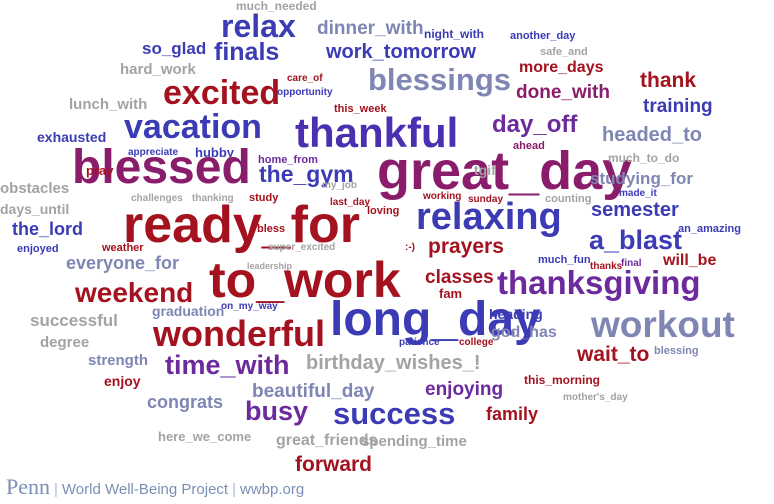  Describe the element at coordinates (276, 6) in the screenshot. I see `word-much-needed: much_needed` at that location.